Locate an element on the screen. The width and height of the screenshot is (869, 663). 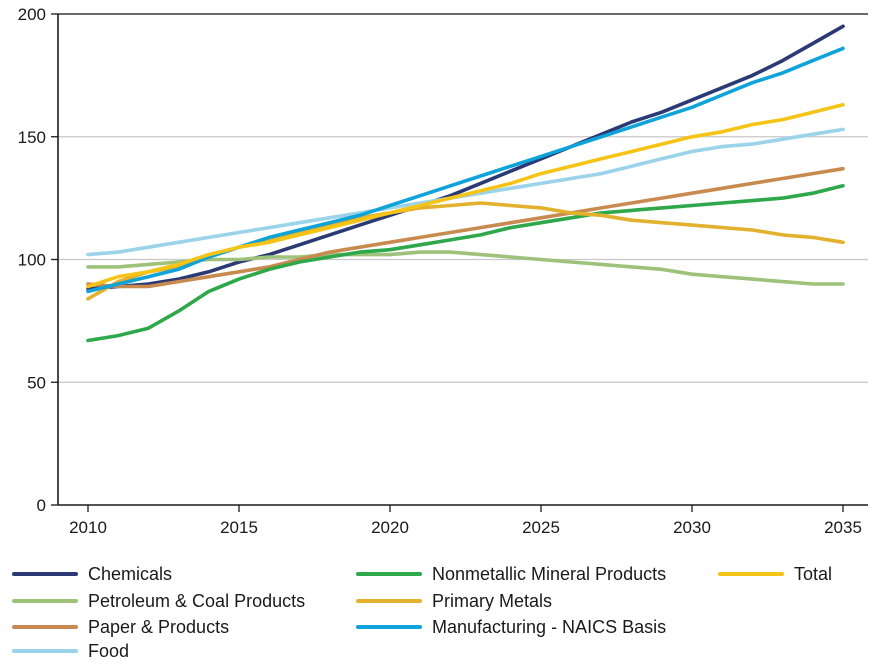
legend-label: Manufacturing - NAICS Basis is located at coordinates (549, 626).